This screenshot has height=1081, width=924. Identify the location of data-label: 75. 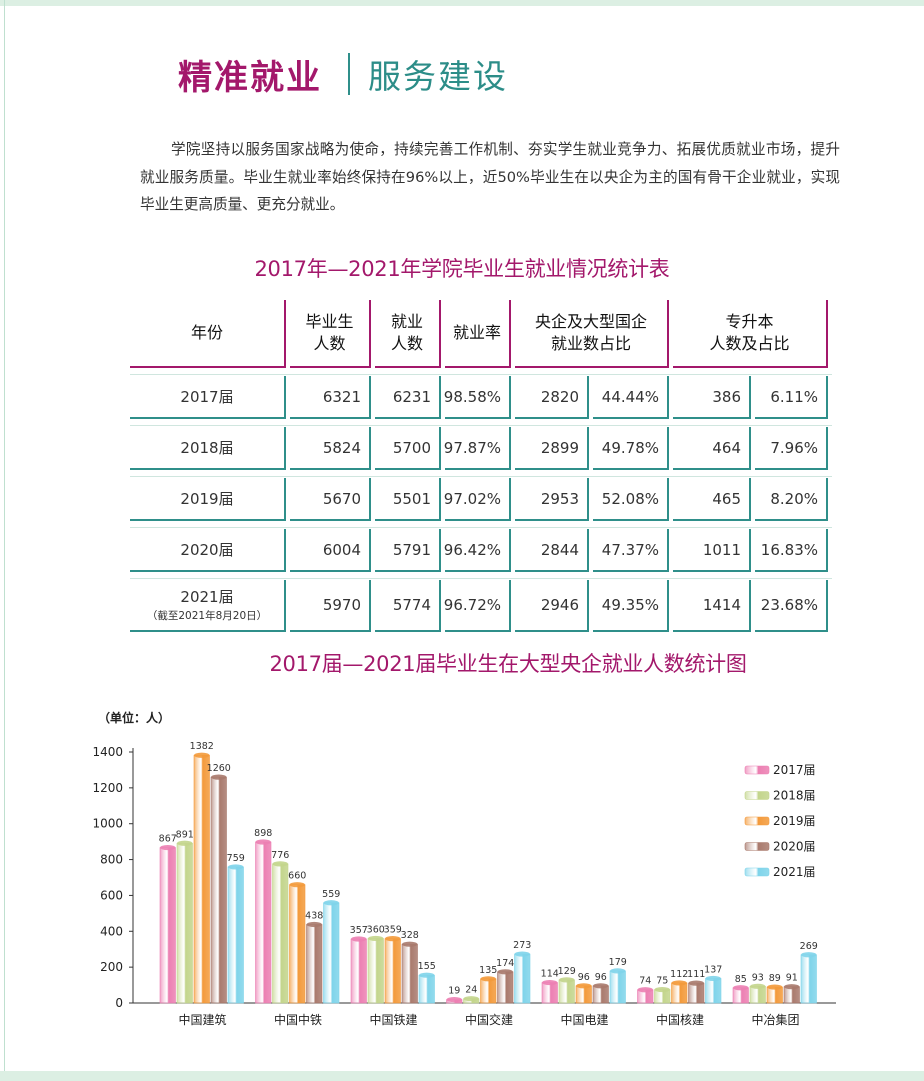
(662, 981).